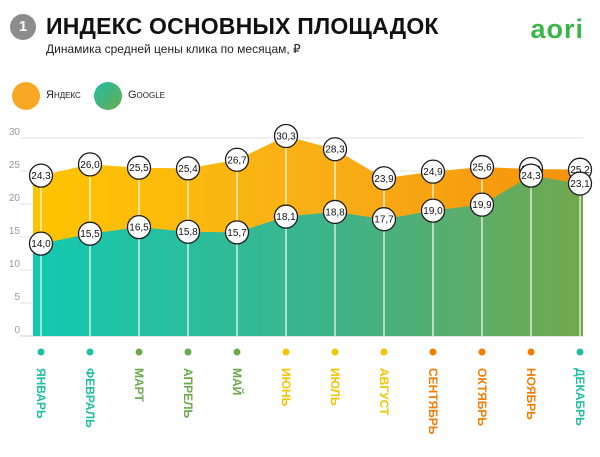 The height and width of the screenshot is (457, 600). Describe the element at coordinates (15, 165) in the screenshot. I see `y-tick-label: 25` at that location.